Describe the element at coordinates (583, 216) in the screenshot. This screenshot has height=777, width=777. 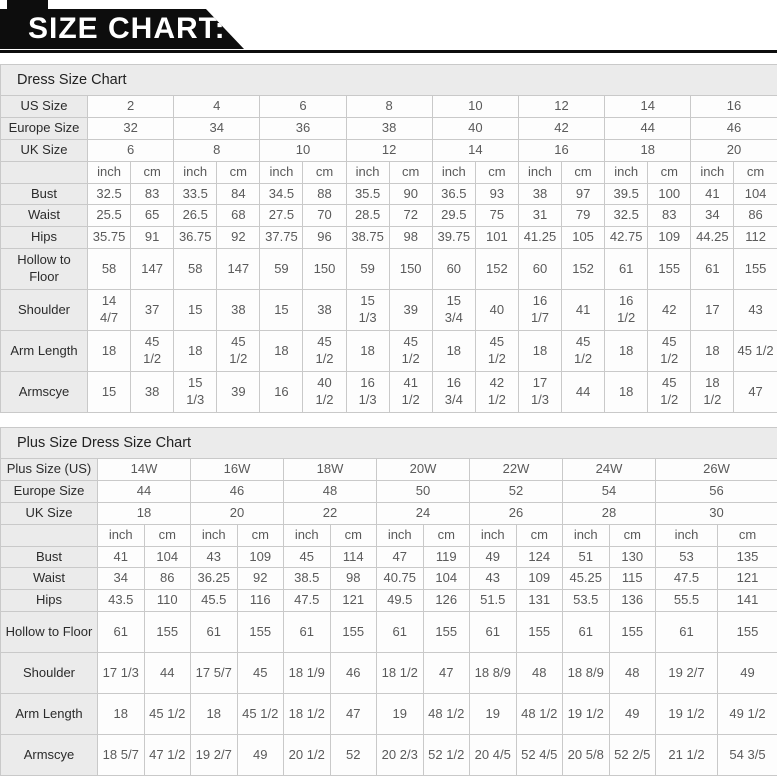
I see `measure-value-cell: 79` at that location.